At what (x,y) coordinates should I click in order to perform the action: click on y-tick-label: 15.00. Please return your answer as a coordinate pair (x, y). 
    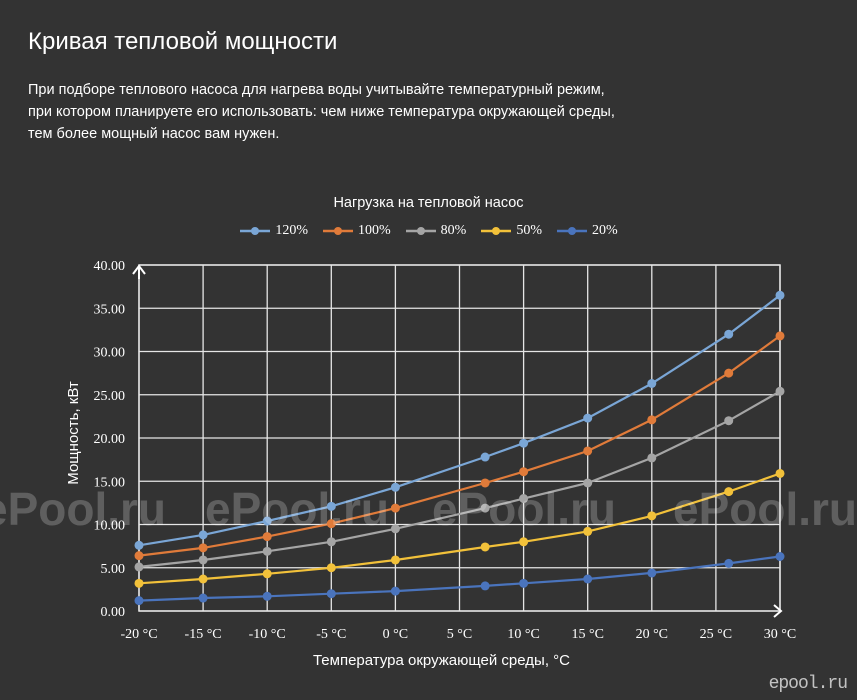
    Looking at the image, I should click on (110, 482).